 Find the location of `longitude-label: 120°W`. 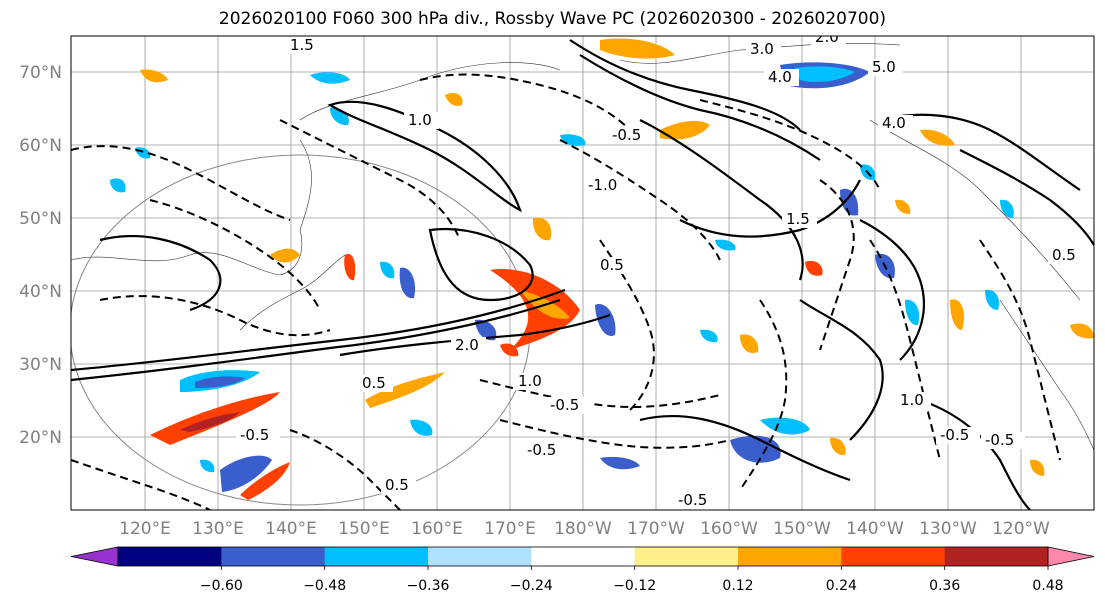

longitude-label: 120°W is located at coordinates (1021, 529).